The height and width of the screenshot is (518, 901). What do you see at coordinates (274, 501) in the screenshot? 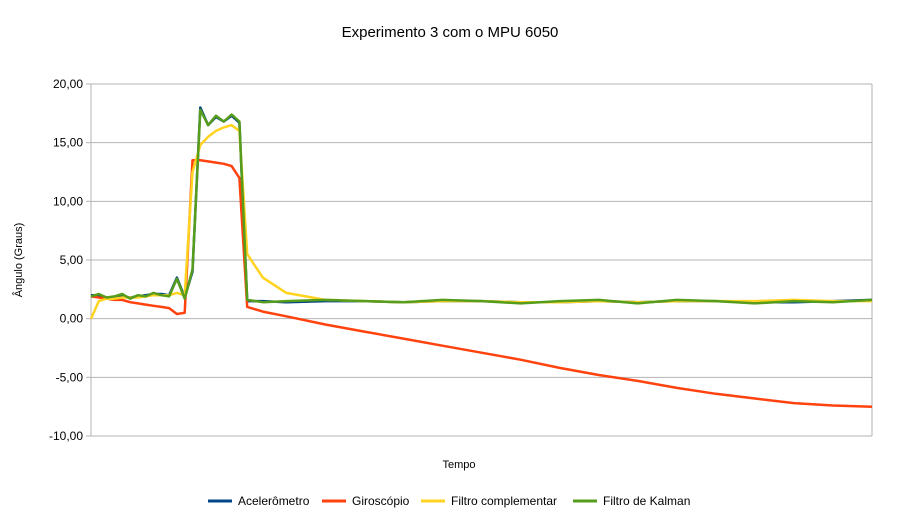
I see `legend-label: Acelerômetro` at bounding box center [274, 501].